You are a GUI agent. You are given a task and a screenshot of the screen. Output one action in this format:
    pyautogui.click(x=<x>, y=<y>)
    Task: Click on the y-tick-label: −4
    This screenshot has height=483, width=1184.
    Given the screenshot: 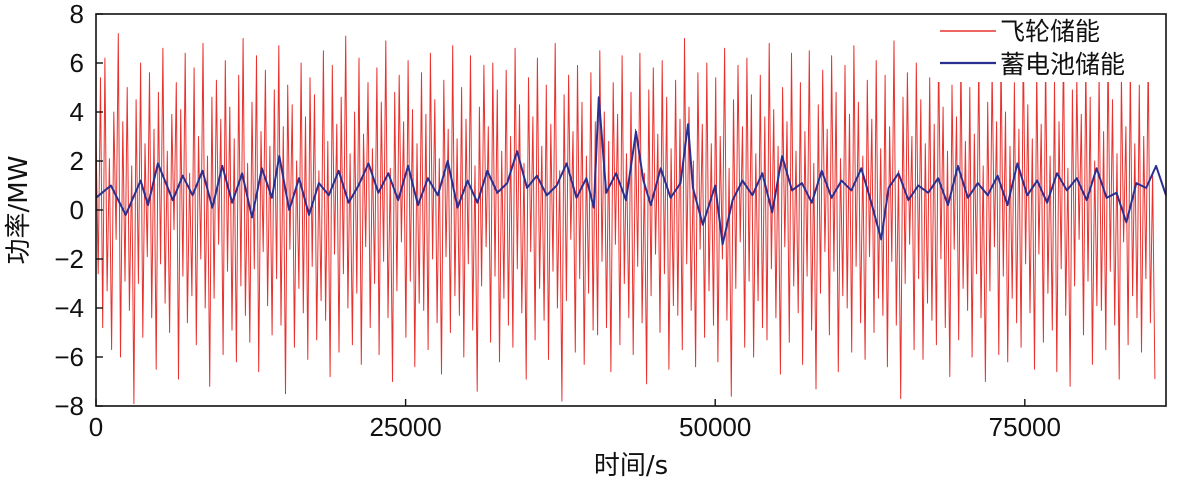 What is the action you would take?
    pyautogui.click(x=69, y=308)
    